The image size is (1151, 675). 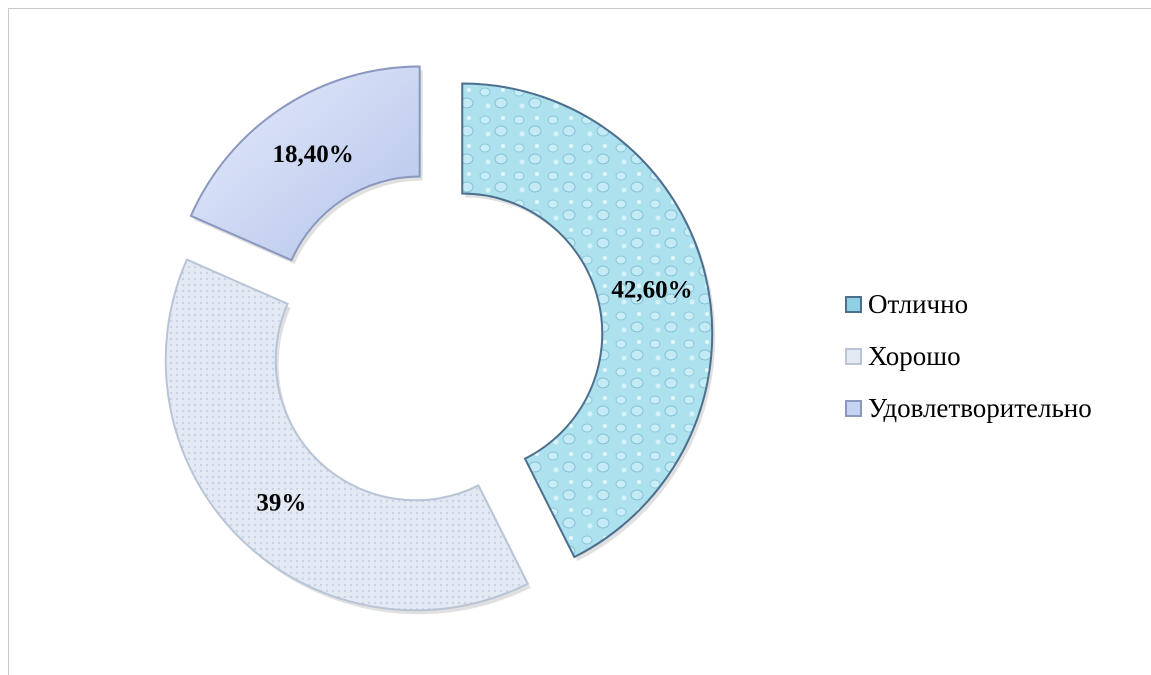 What do you see at coordinates (853, 356) in the screenshot?
I see `legend-swatch-good` at bounding box center [853, 356].